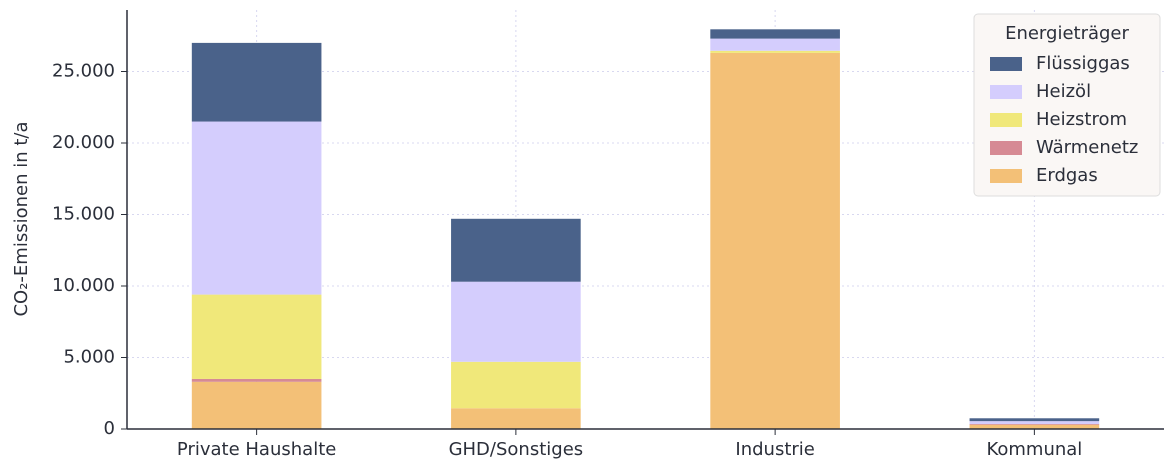 This screenshot has width=1166, height=464. What do you see at coordinates (83, 285) in the screenshot?
I see `y-tick-label: 10.000` at bounding box center [83, 285].